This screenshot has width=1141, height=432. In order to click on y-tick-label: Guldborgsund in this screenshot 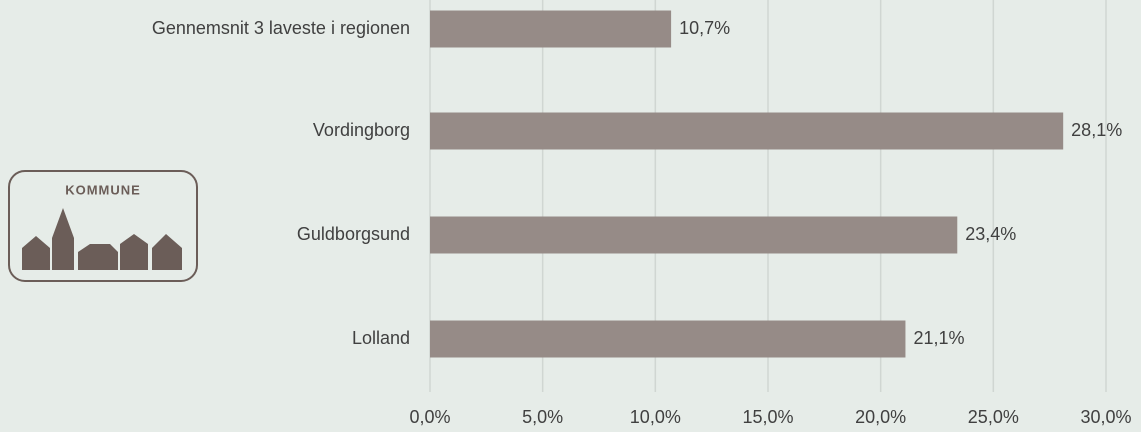, I will do `click(353, 234)`.